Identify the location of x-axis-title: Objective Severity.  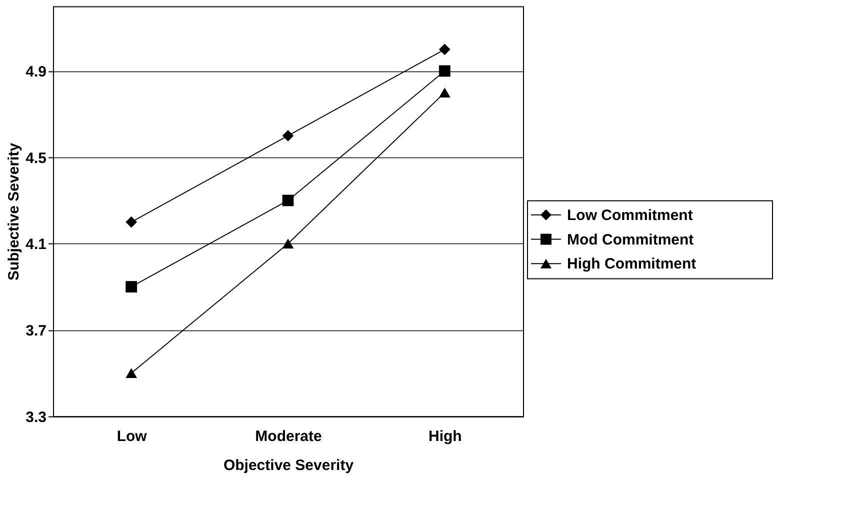
(288, 465).